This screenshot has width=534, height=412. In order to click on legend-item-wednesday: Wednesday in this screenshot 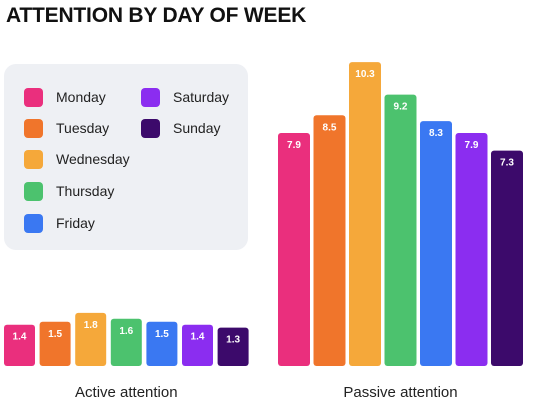, I will do `click(77, 159)`.